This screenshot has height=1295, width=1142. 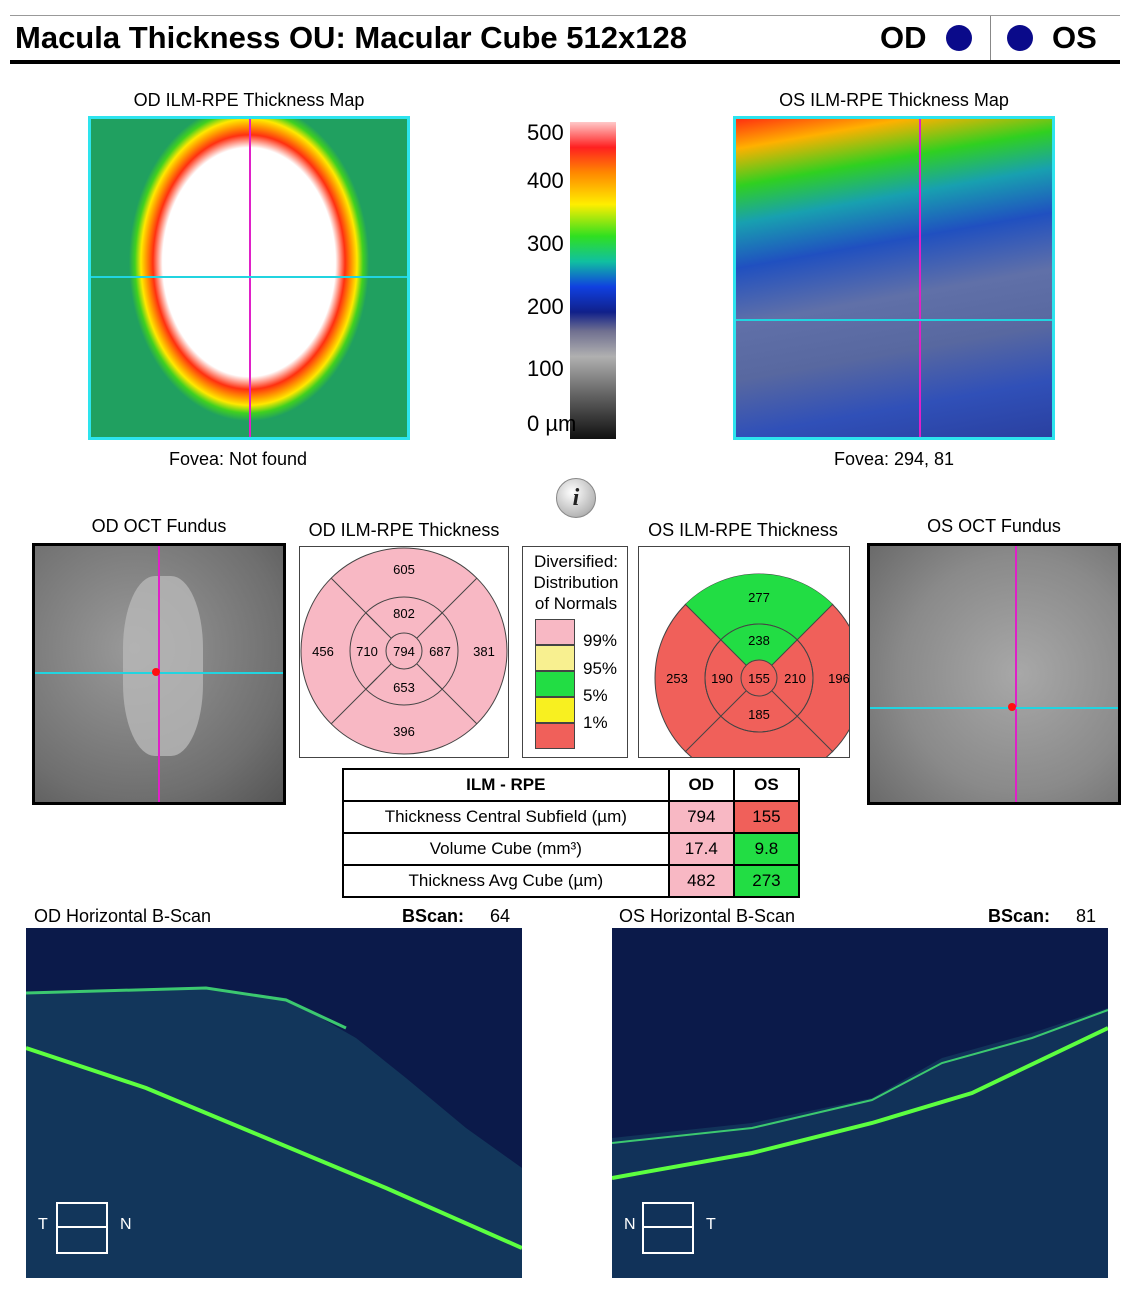 What do you see at coordinates (123, 916) in the screenshot?
I see `od-bscan-title: OD Horizontal B-Scan` at bounding box center [123, 916].